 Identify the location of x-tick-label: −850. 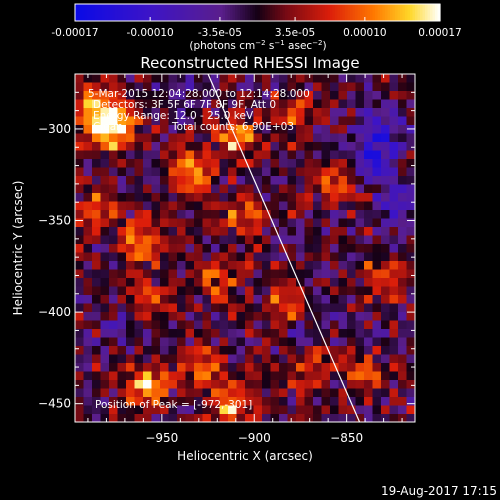
(346, 438).